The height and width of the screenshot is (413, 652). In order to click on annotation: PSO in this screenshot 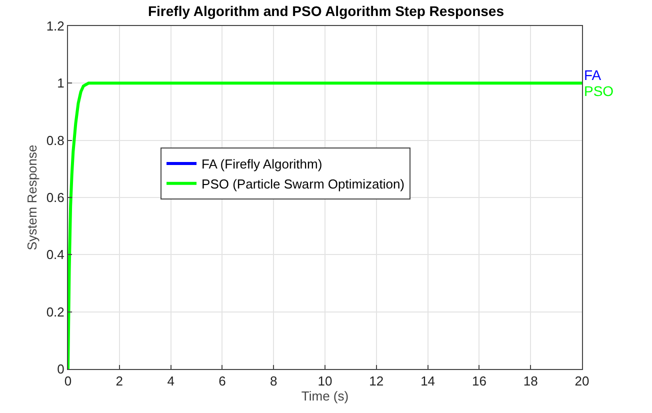, I will do `click(599, 91)`.